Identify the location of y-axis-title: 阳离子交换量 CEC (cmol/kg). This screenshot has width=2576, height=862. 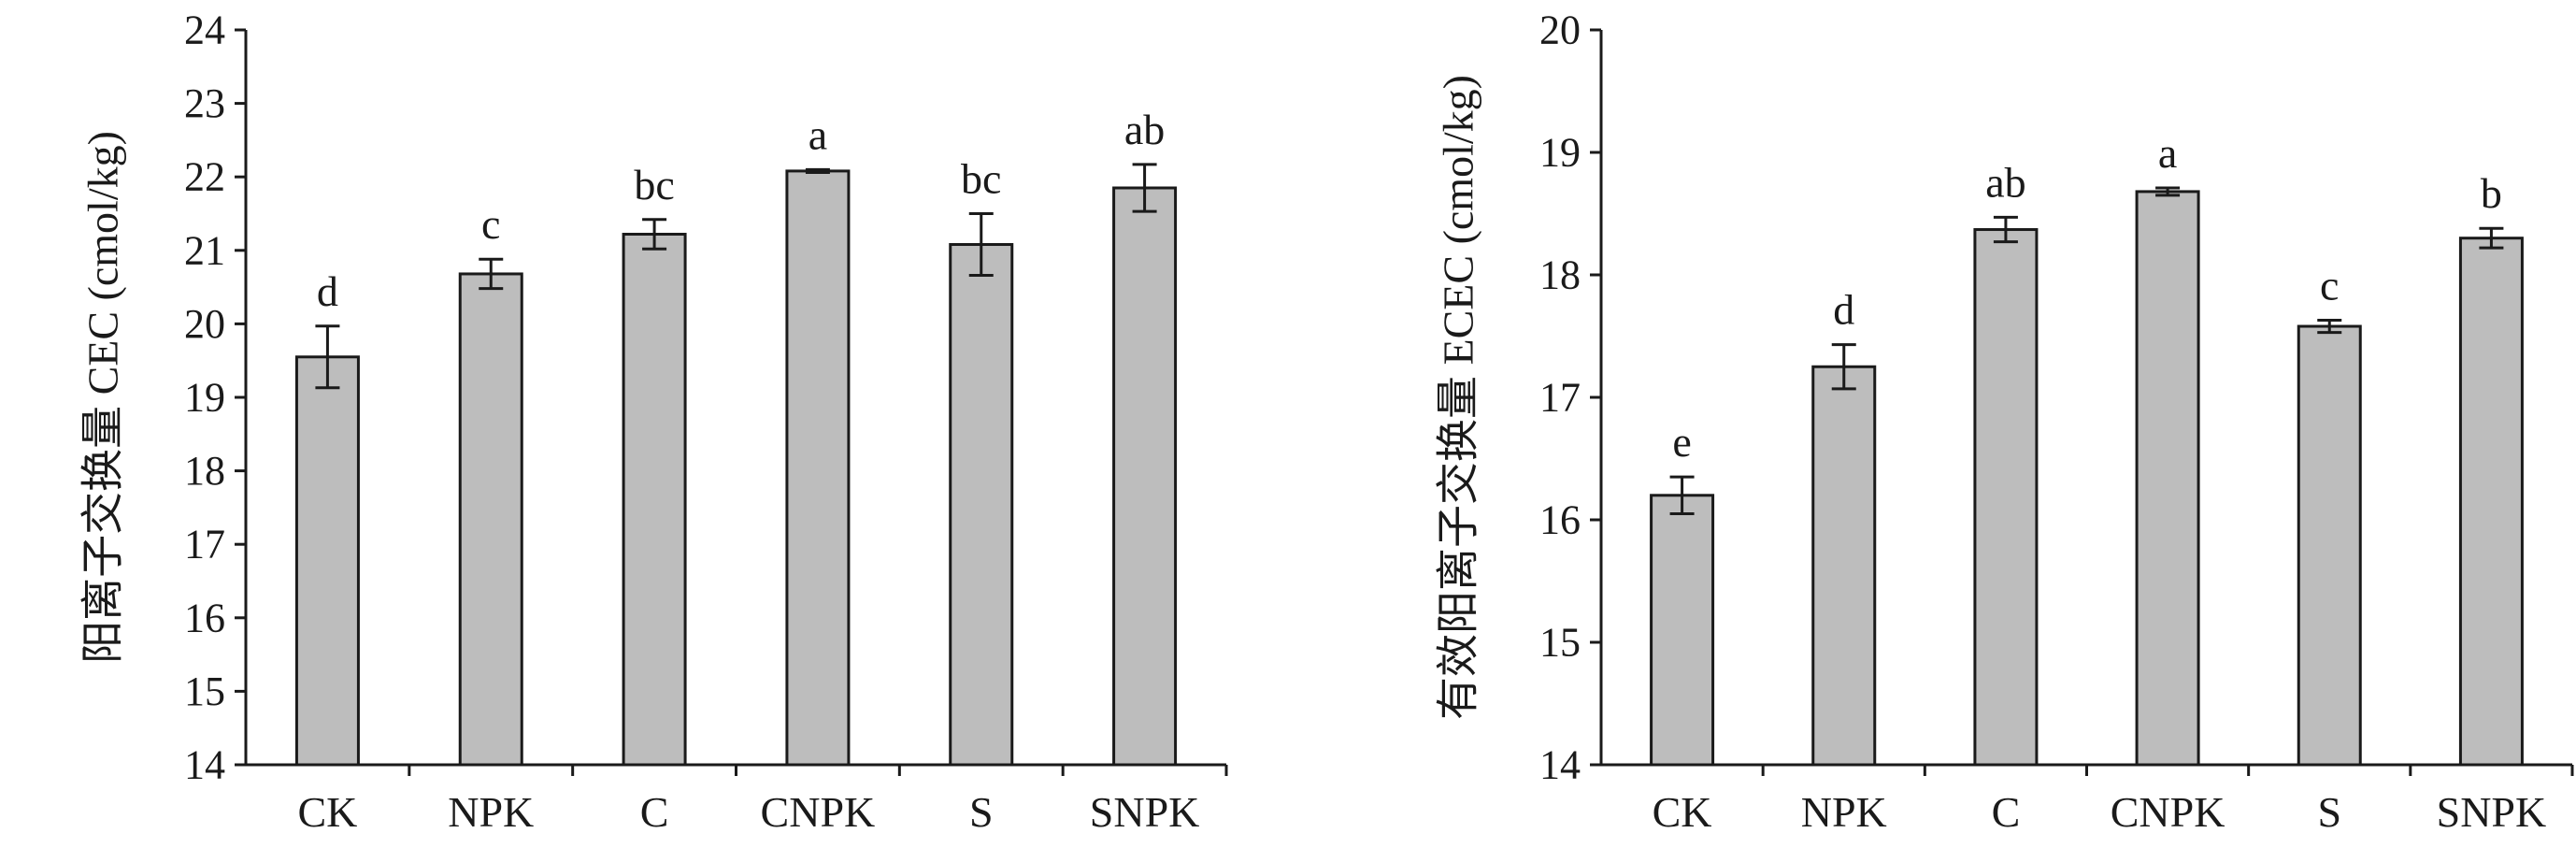
(103, 398).